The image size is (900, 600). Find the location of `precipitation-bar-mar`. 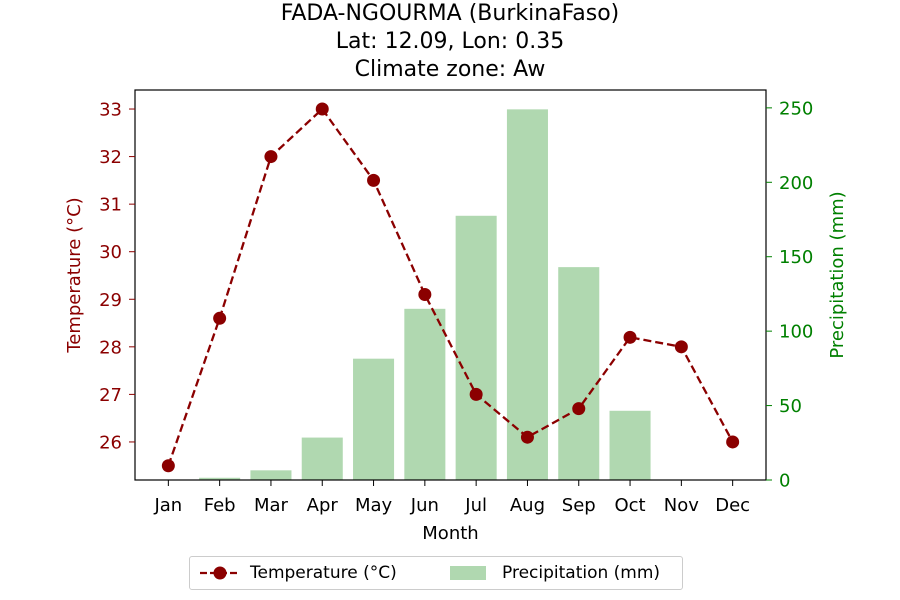

precipitation-bar-mar is located at coordinates (271, 475).